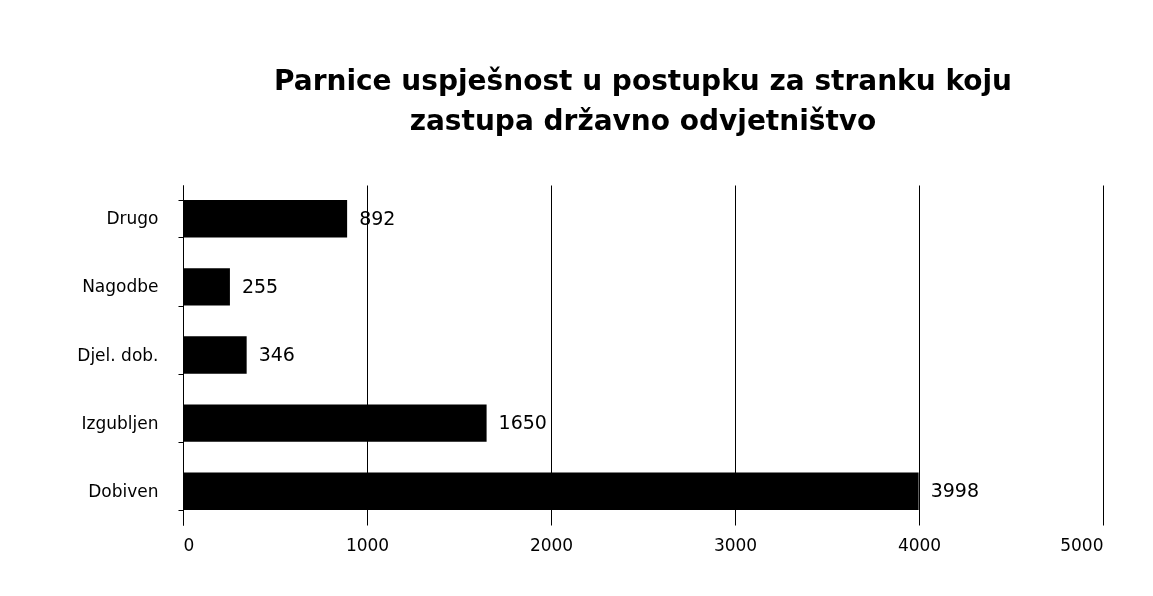 The image size is (1153, 596). Describe the element at coordinates (260, 285) in the screenshot. I see `data-label: 255` at that location.